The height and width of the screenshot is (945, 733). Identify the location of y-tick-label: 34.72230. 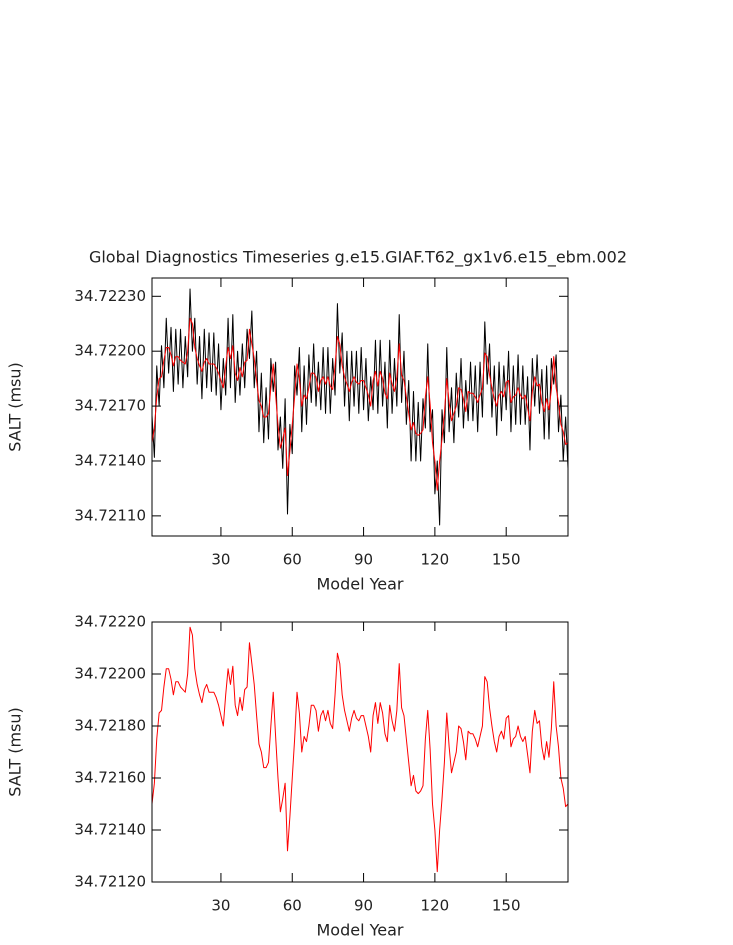
(110, 296).